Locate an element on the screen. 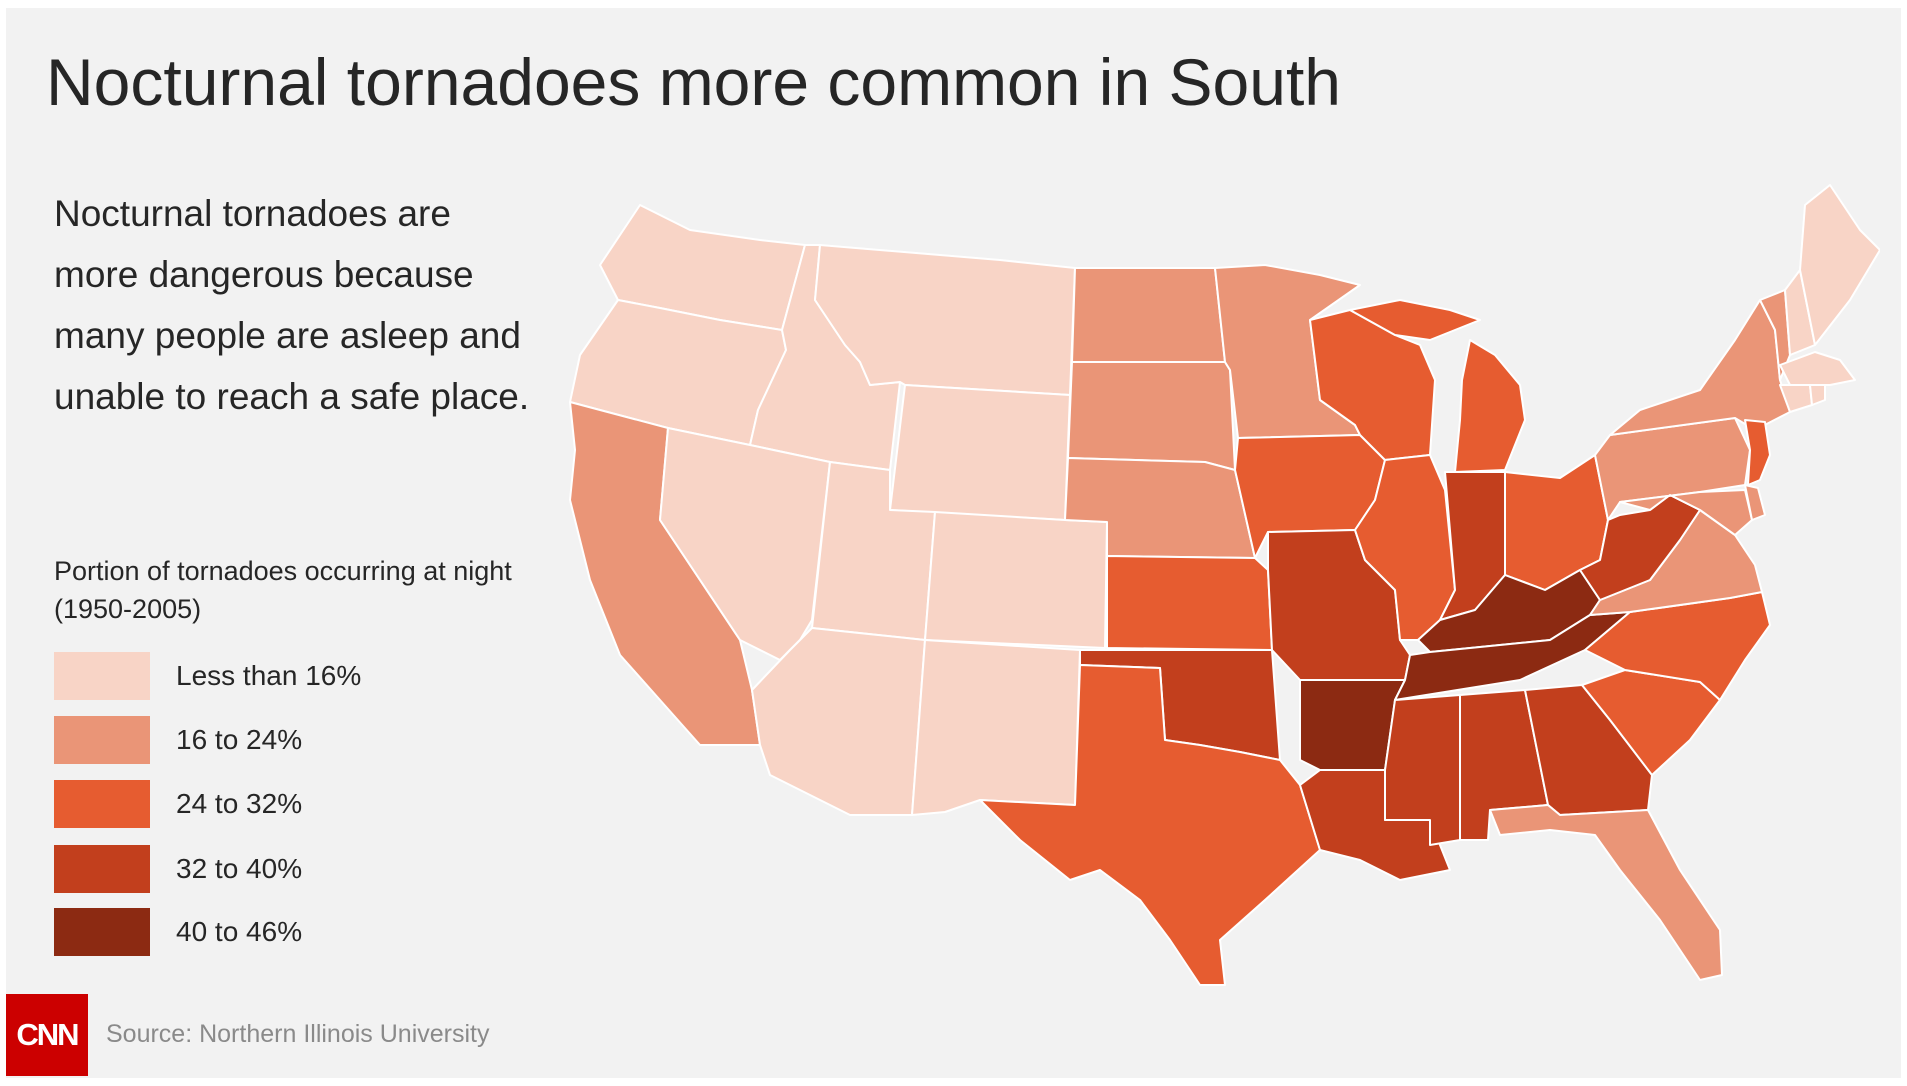 This screenshot has width=1907, height=1086. state-south-dakota is located at coordinates (1151, 416).